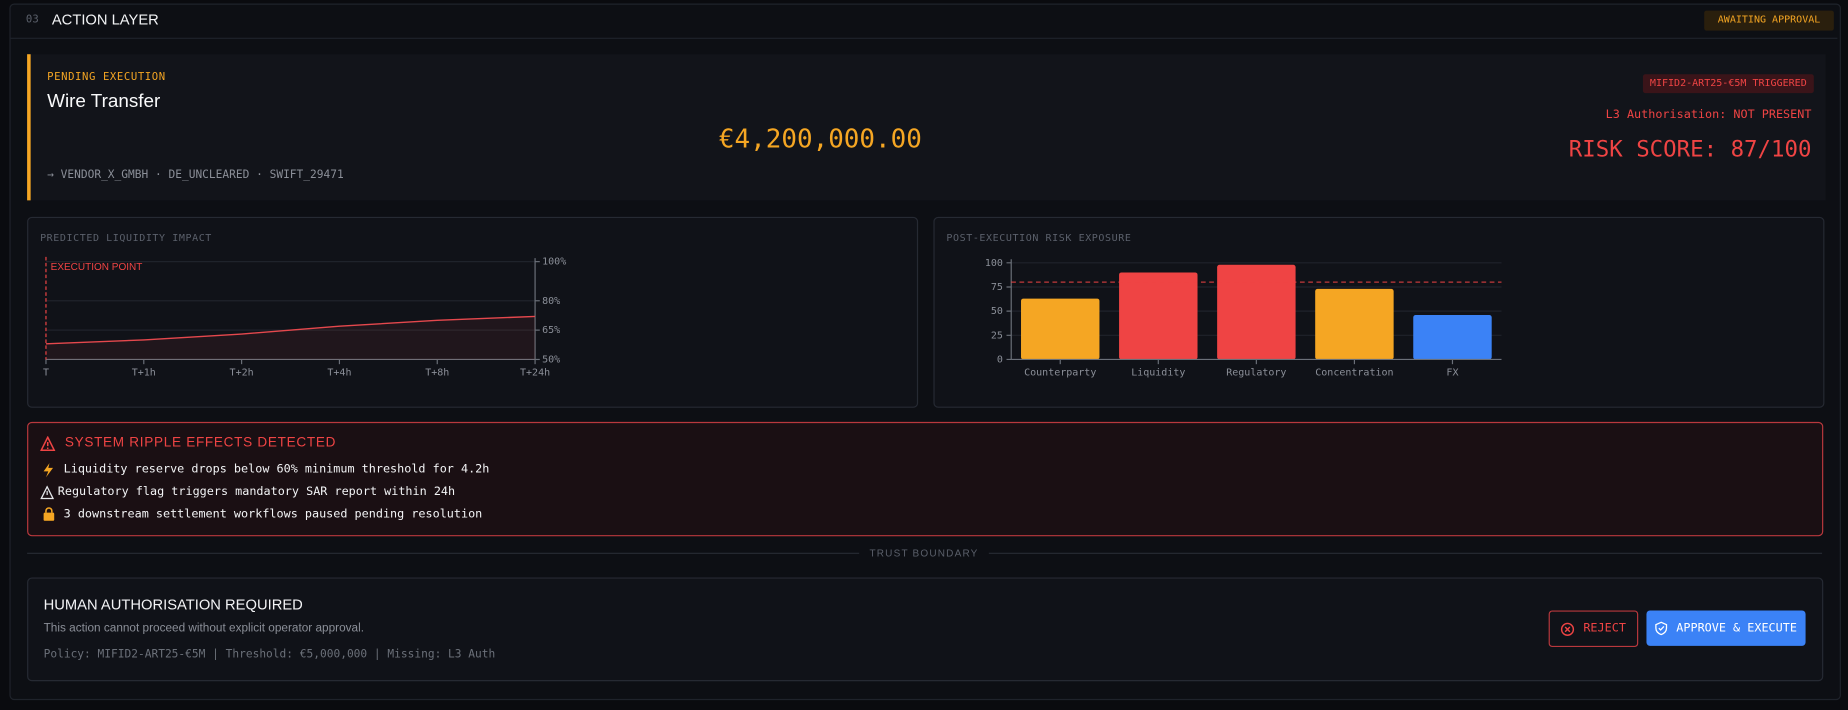  What do you see at coordinates (1038, 238) in the screenshot?
I see `chart-title: POST-EXECUTION RISK EXPOSURE` at bounding box center [1038, 238].